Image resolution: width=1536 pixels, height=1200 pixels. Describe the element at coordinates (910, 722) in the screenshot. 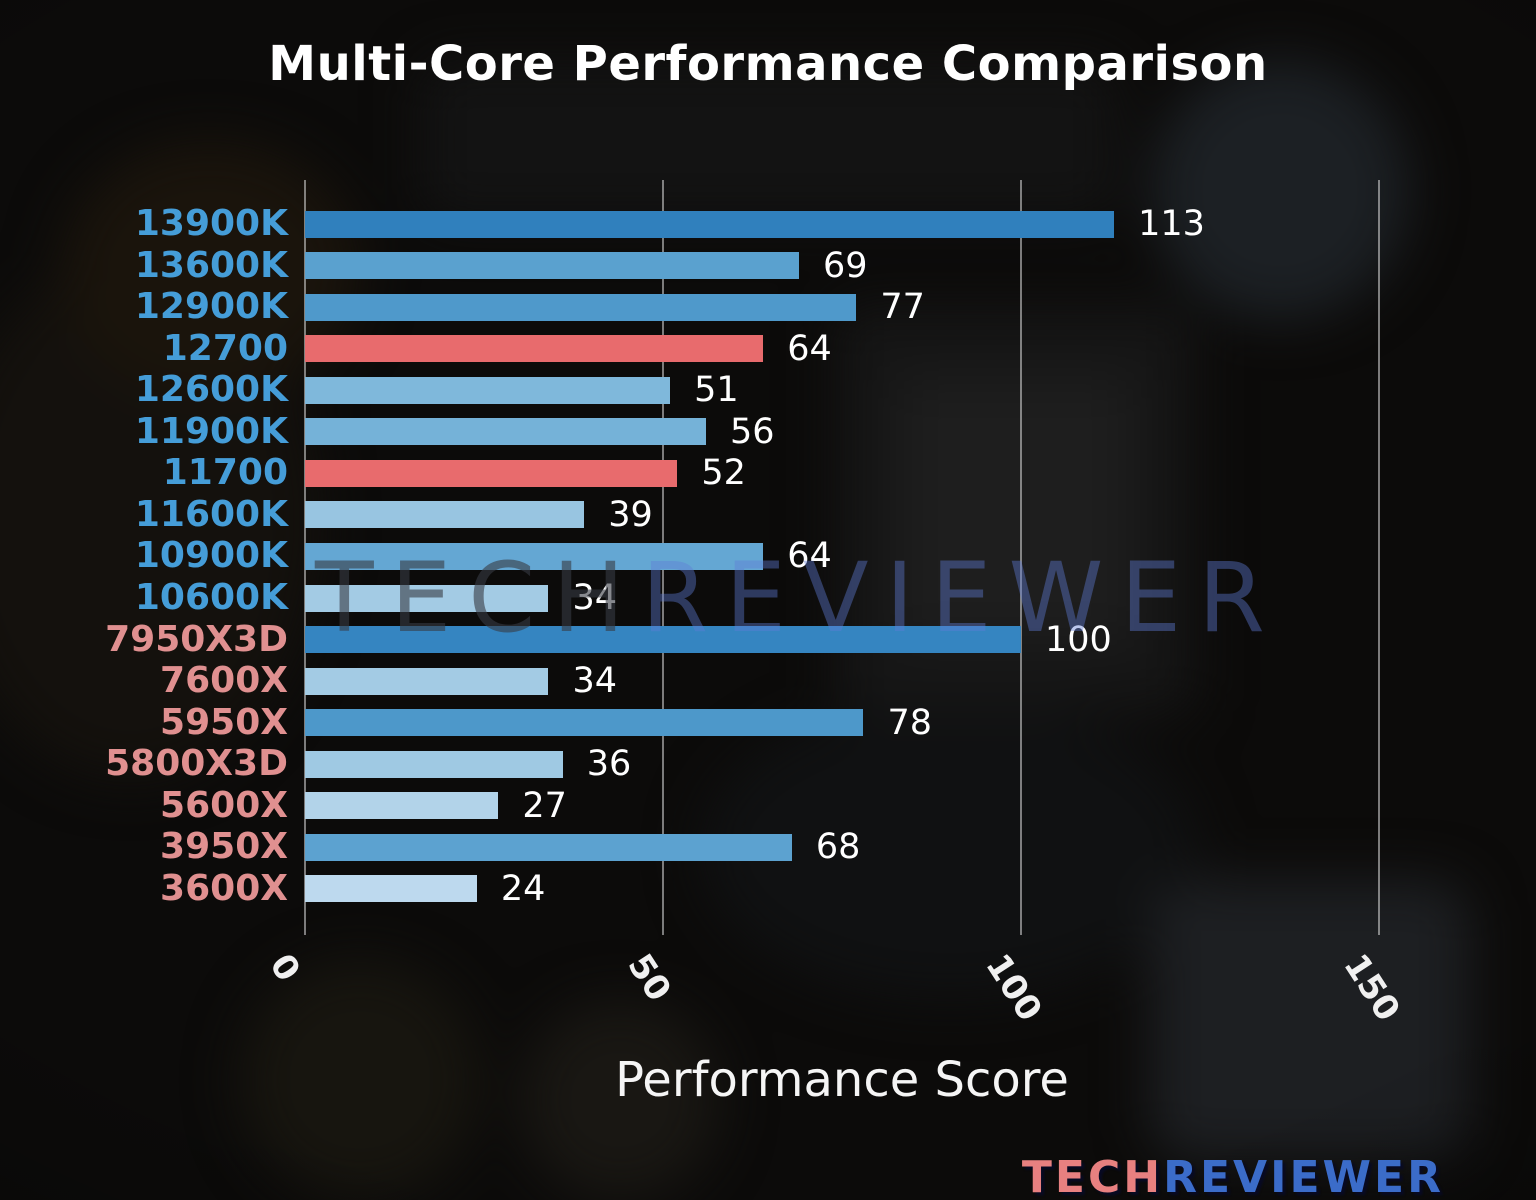

I see `value-label-5950x: 78` at that location.